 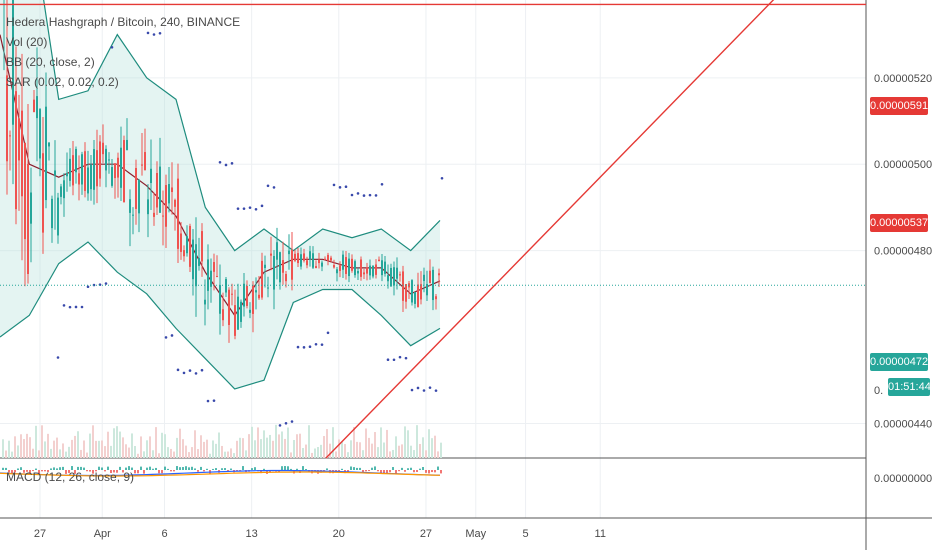 What do you see at coordinates (50, 62) in the screenshot?
I see `legend-bb: BB (20, close, 2)` at bounding box center [50, 62].